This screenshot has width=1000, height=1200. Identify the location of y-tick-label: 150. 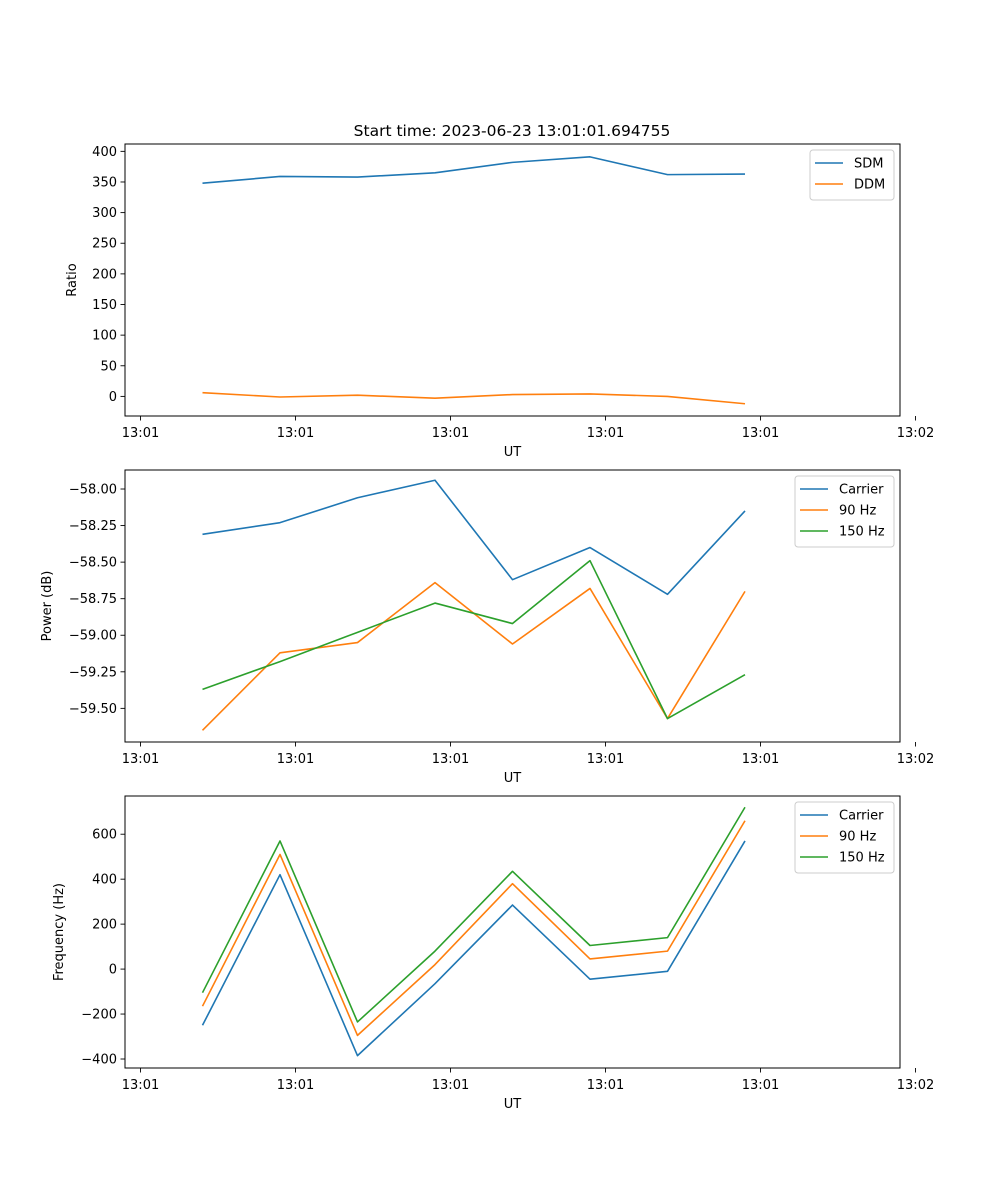
(104, 305).